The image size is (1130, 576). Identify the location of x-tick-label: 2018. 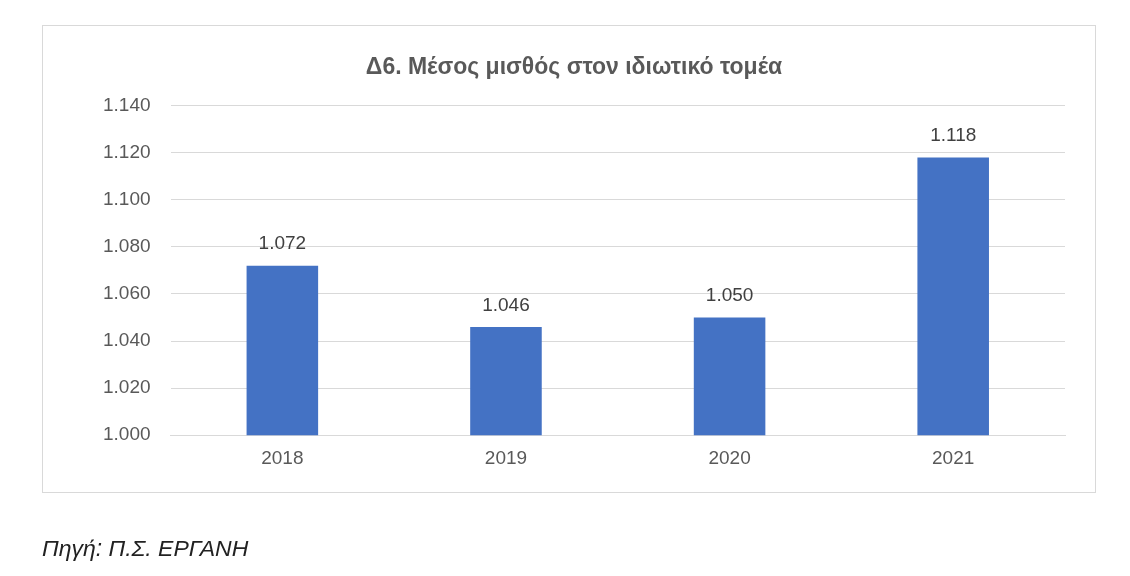
(282, 457).